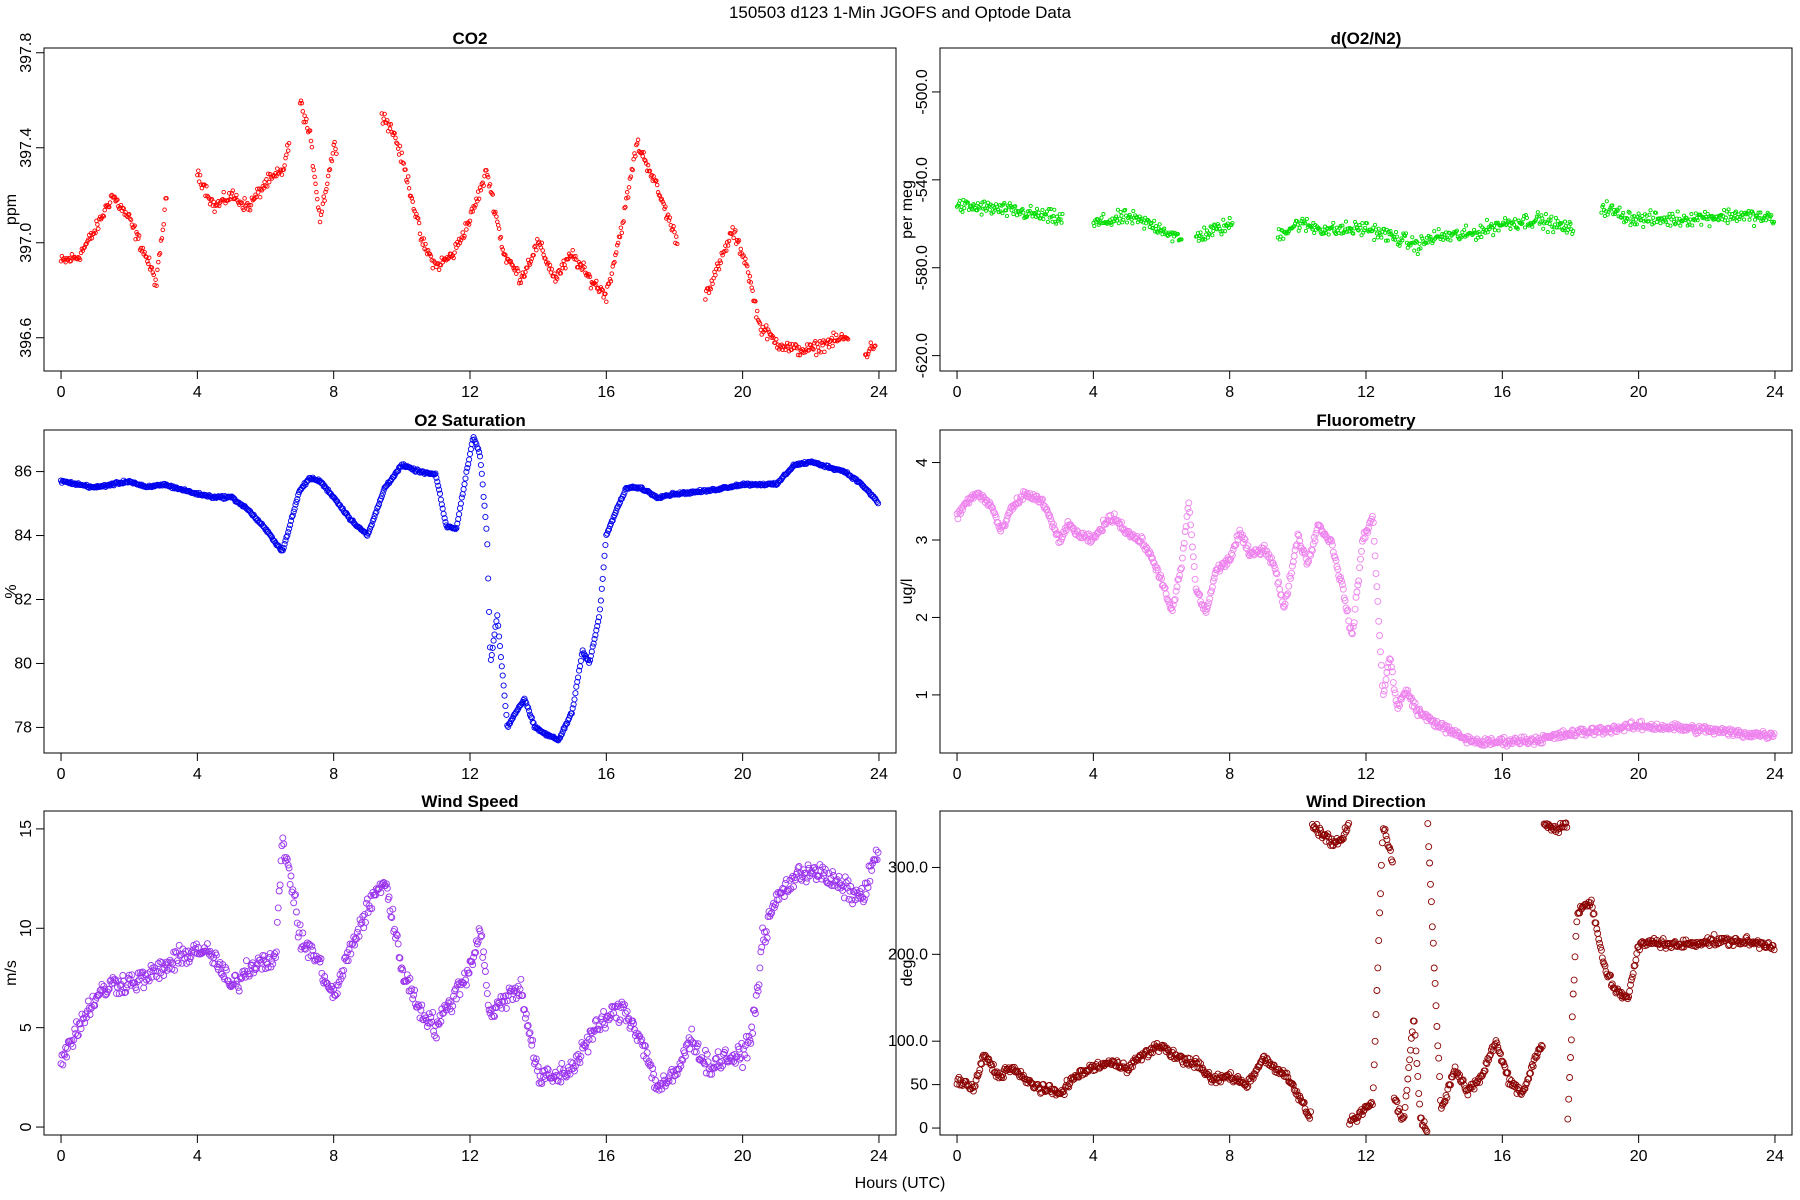 The height and width of the screenshot is (1200, 1800). What do you see at coordinates (743, 1156) in the screenshot?
I see `x-tick-label: 20` at bounding box center [743, 1156].